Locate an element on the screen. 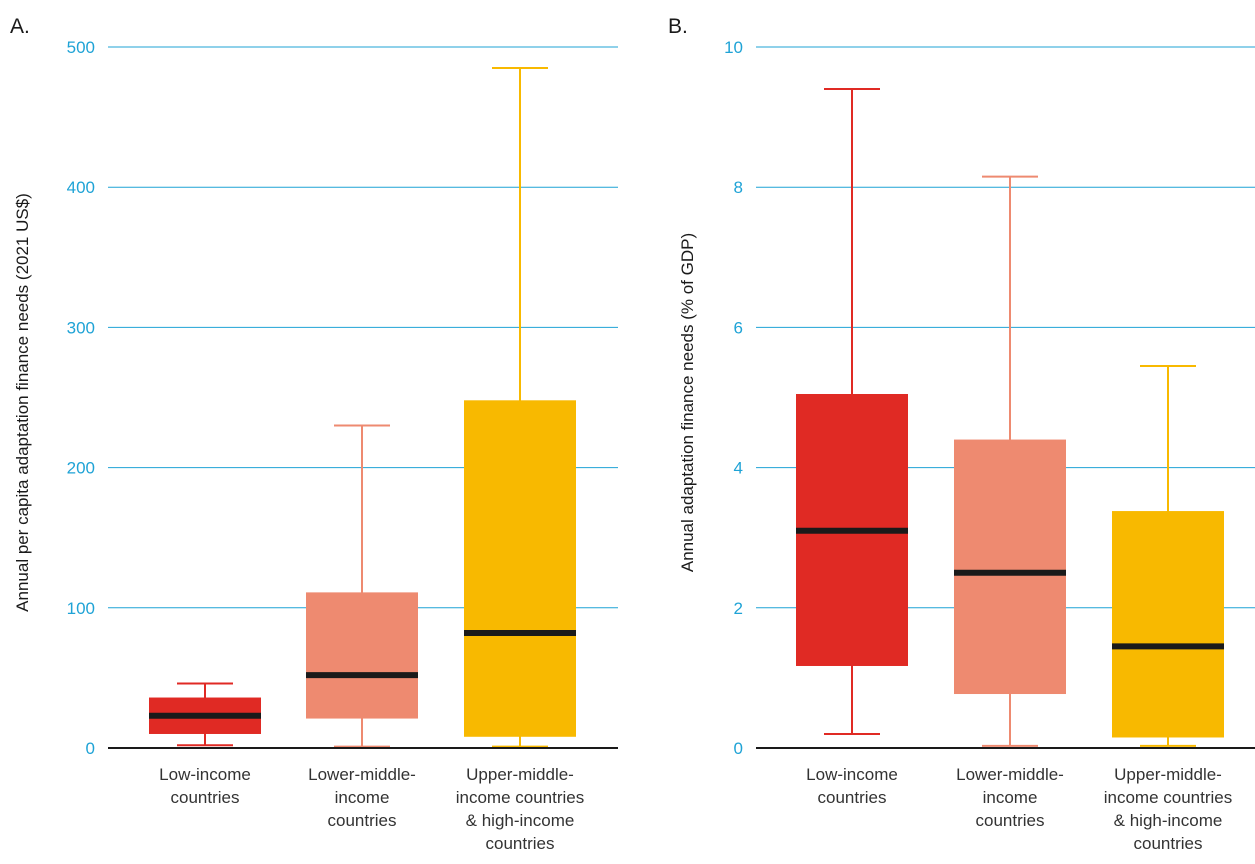  y-tick-label: 2 is located at coordinates (738, 608).